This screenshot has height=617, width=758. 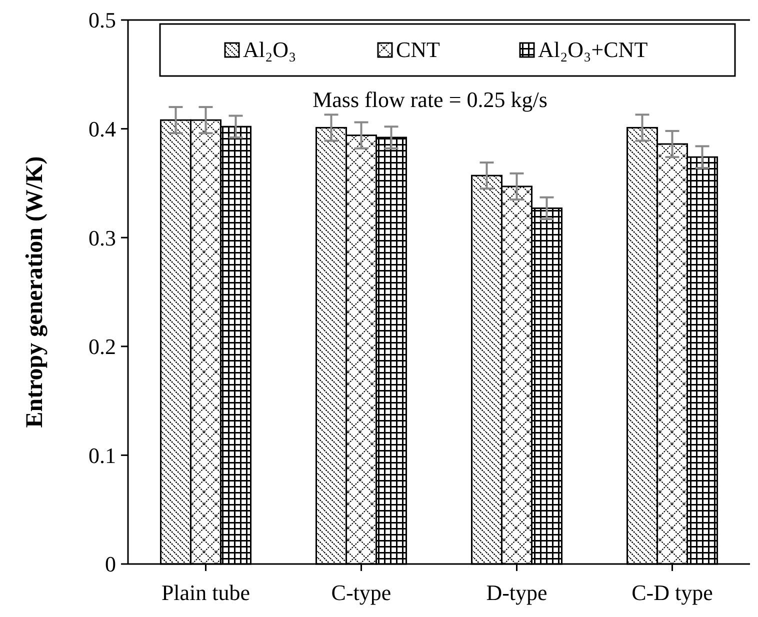 What do you see at coordinates (517, 592) in the screenshot?
I see `x-tick-label: D-type` at bounding box center [517, 592].